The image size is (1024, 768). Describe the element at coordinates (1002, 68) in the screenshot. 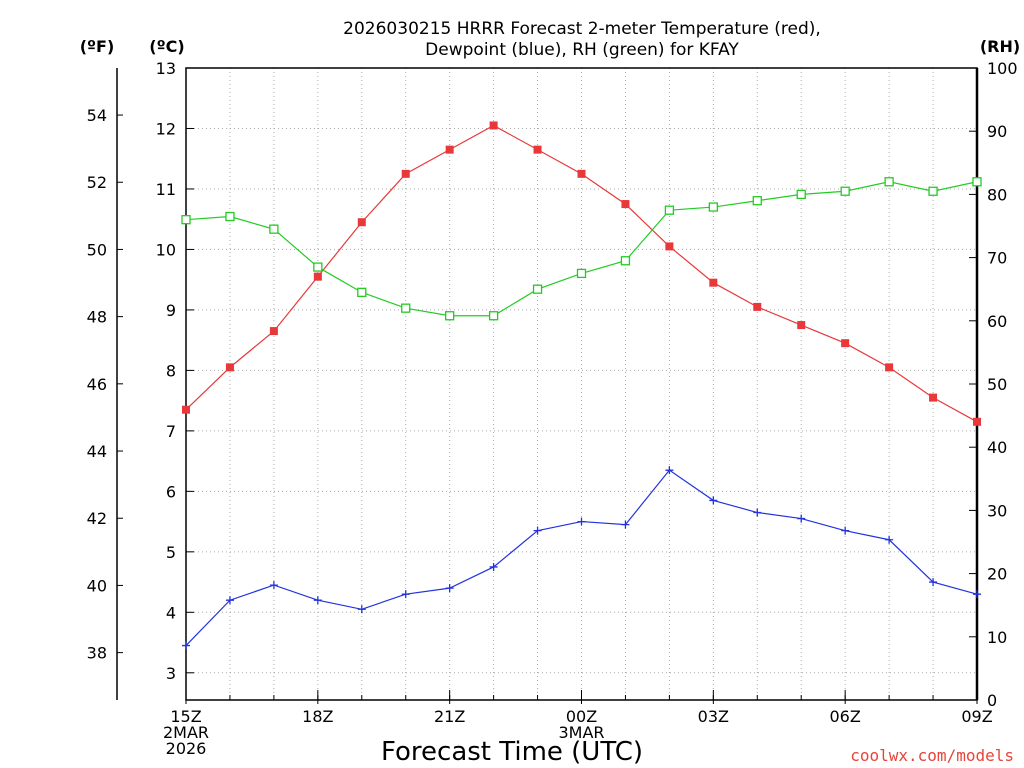

I see `rh-tick-label: 100` at that location.